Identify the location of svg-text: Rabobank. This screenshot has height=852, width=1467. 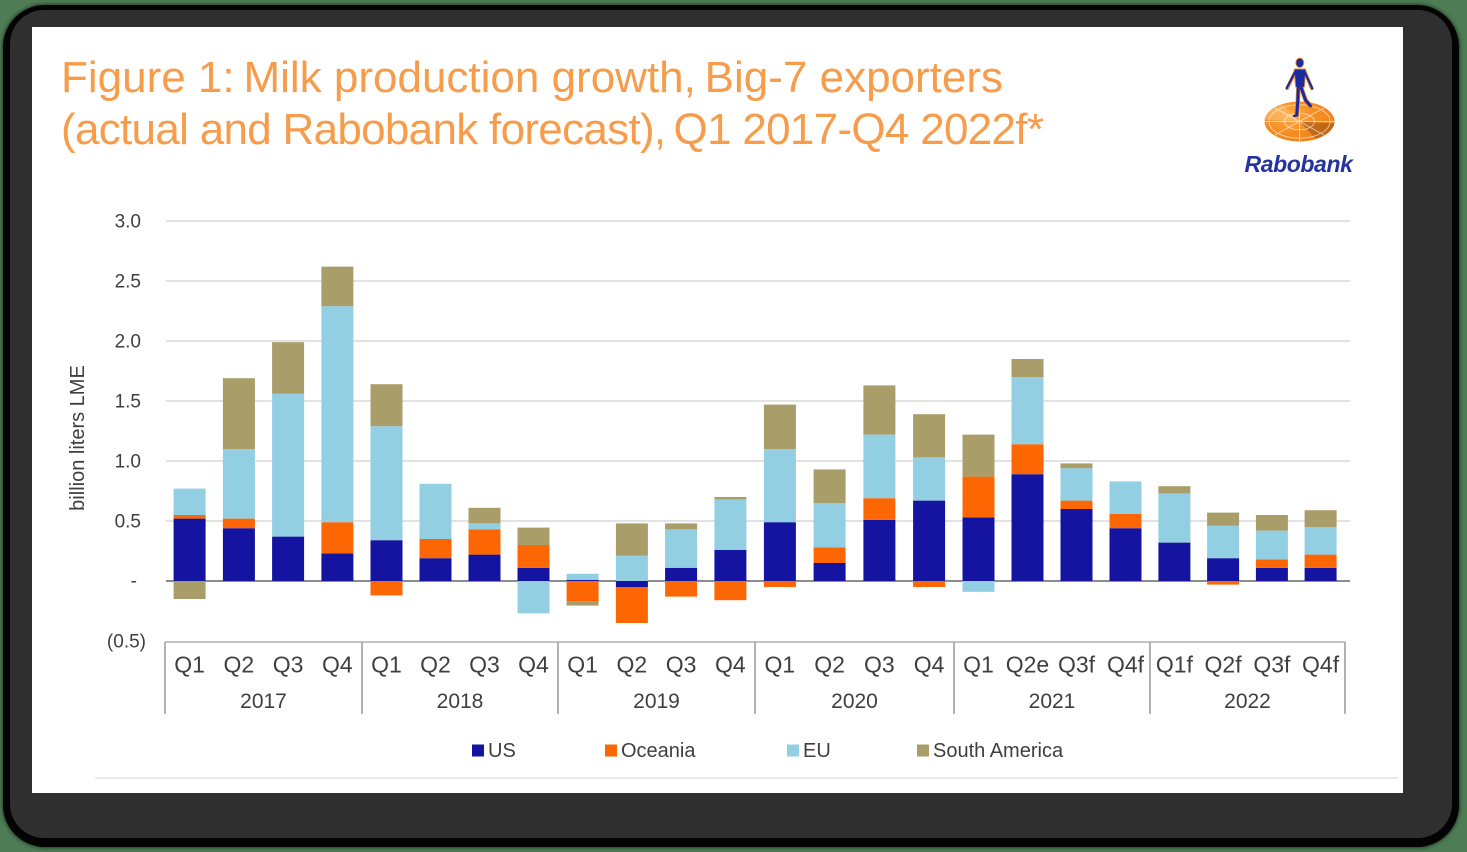
(1300, 164).